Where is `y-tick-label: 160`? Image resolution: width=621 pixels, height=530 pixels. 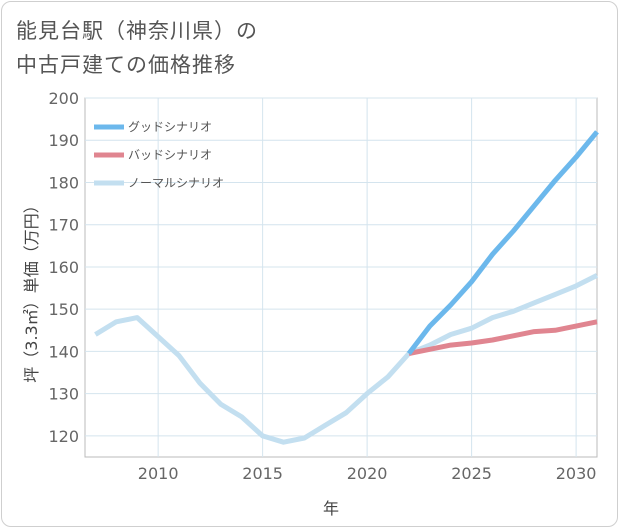 y-tick-label: 160 is located at coordinates (63, 267).